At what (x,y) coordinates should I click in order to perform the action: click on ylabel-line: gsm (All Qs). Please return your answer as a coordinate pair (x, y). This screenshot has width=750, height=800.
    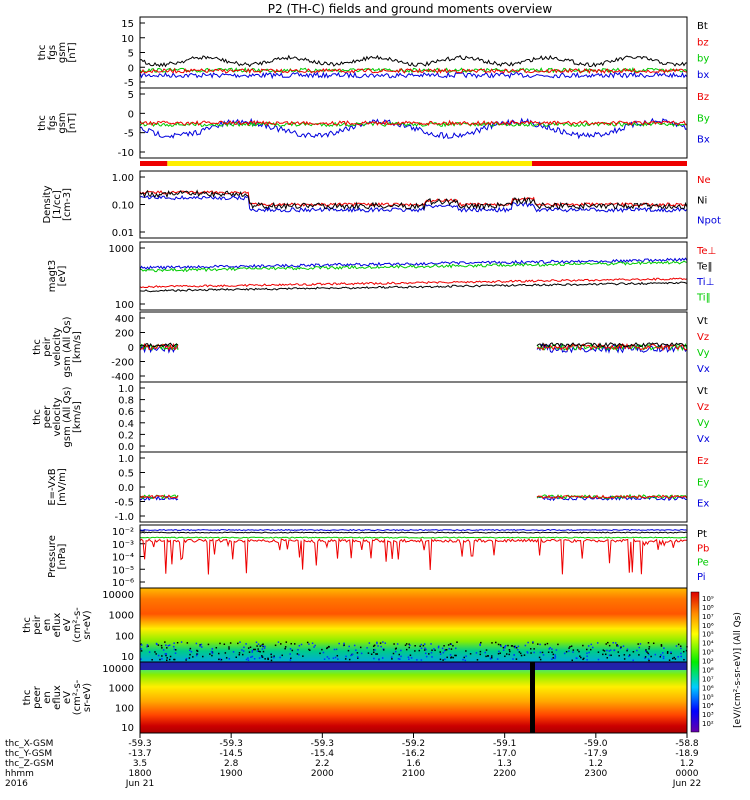
    Looking at the image, I should click on (67, 346).